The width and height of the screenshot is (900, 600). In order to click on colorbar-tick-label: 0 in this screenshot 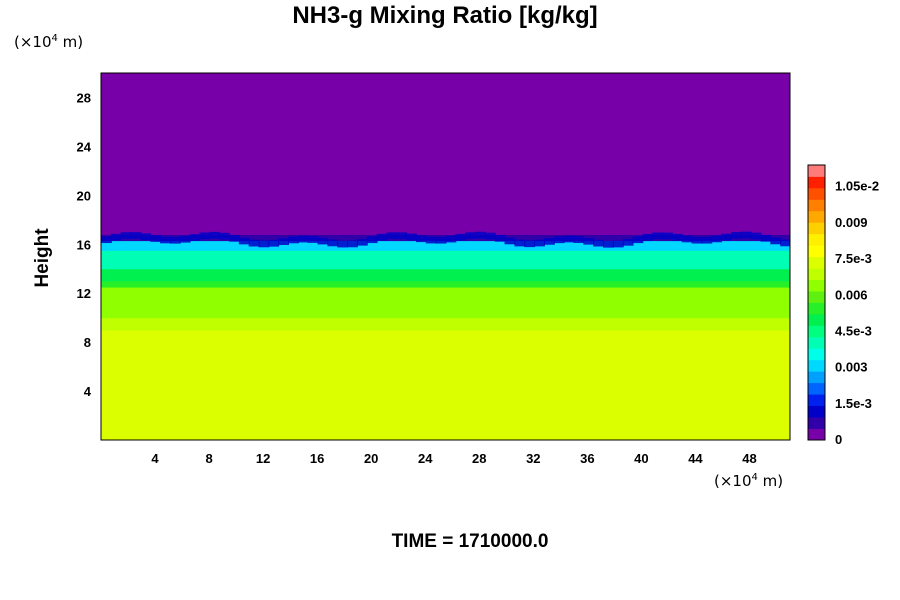, I will do `click(838, 439)`.